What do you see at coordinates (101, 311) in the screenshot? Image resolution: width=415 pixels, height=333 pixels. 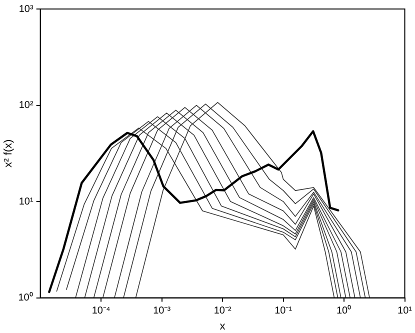 I see `x-tick-label: 10⁻⁴` at bounding box center [101, 311].